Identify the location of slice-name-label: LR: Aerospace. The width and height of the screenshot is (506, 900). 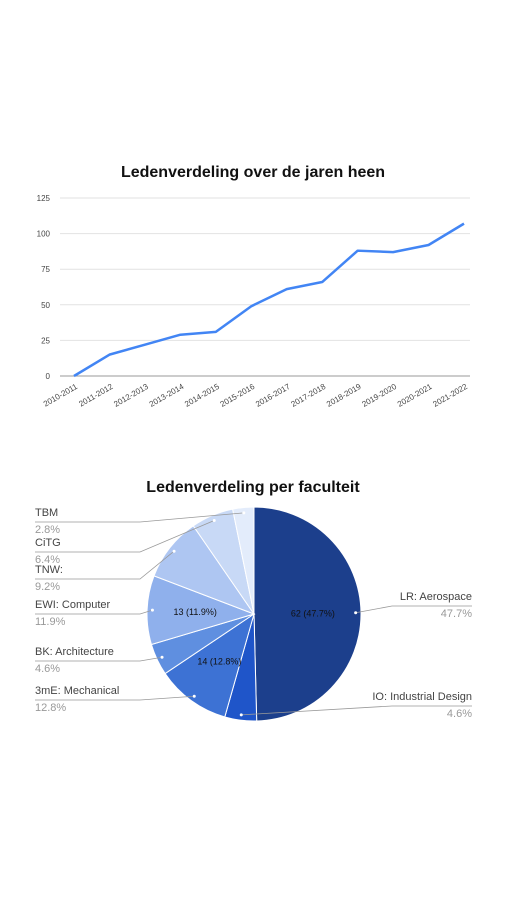
(436, 597).